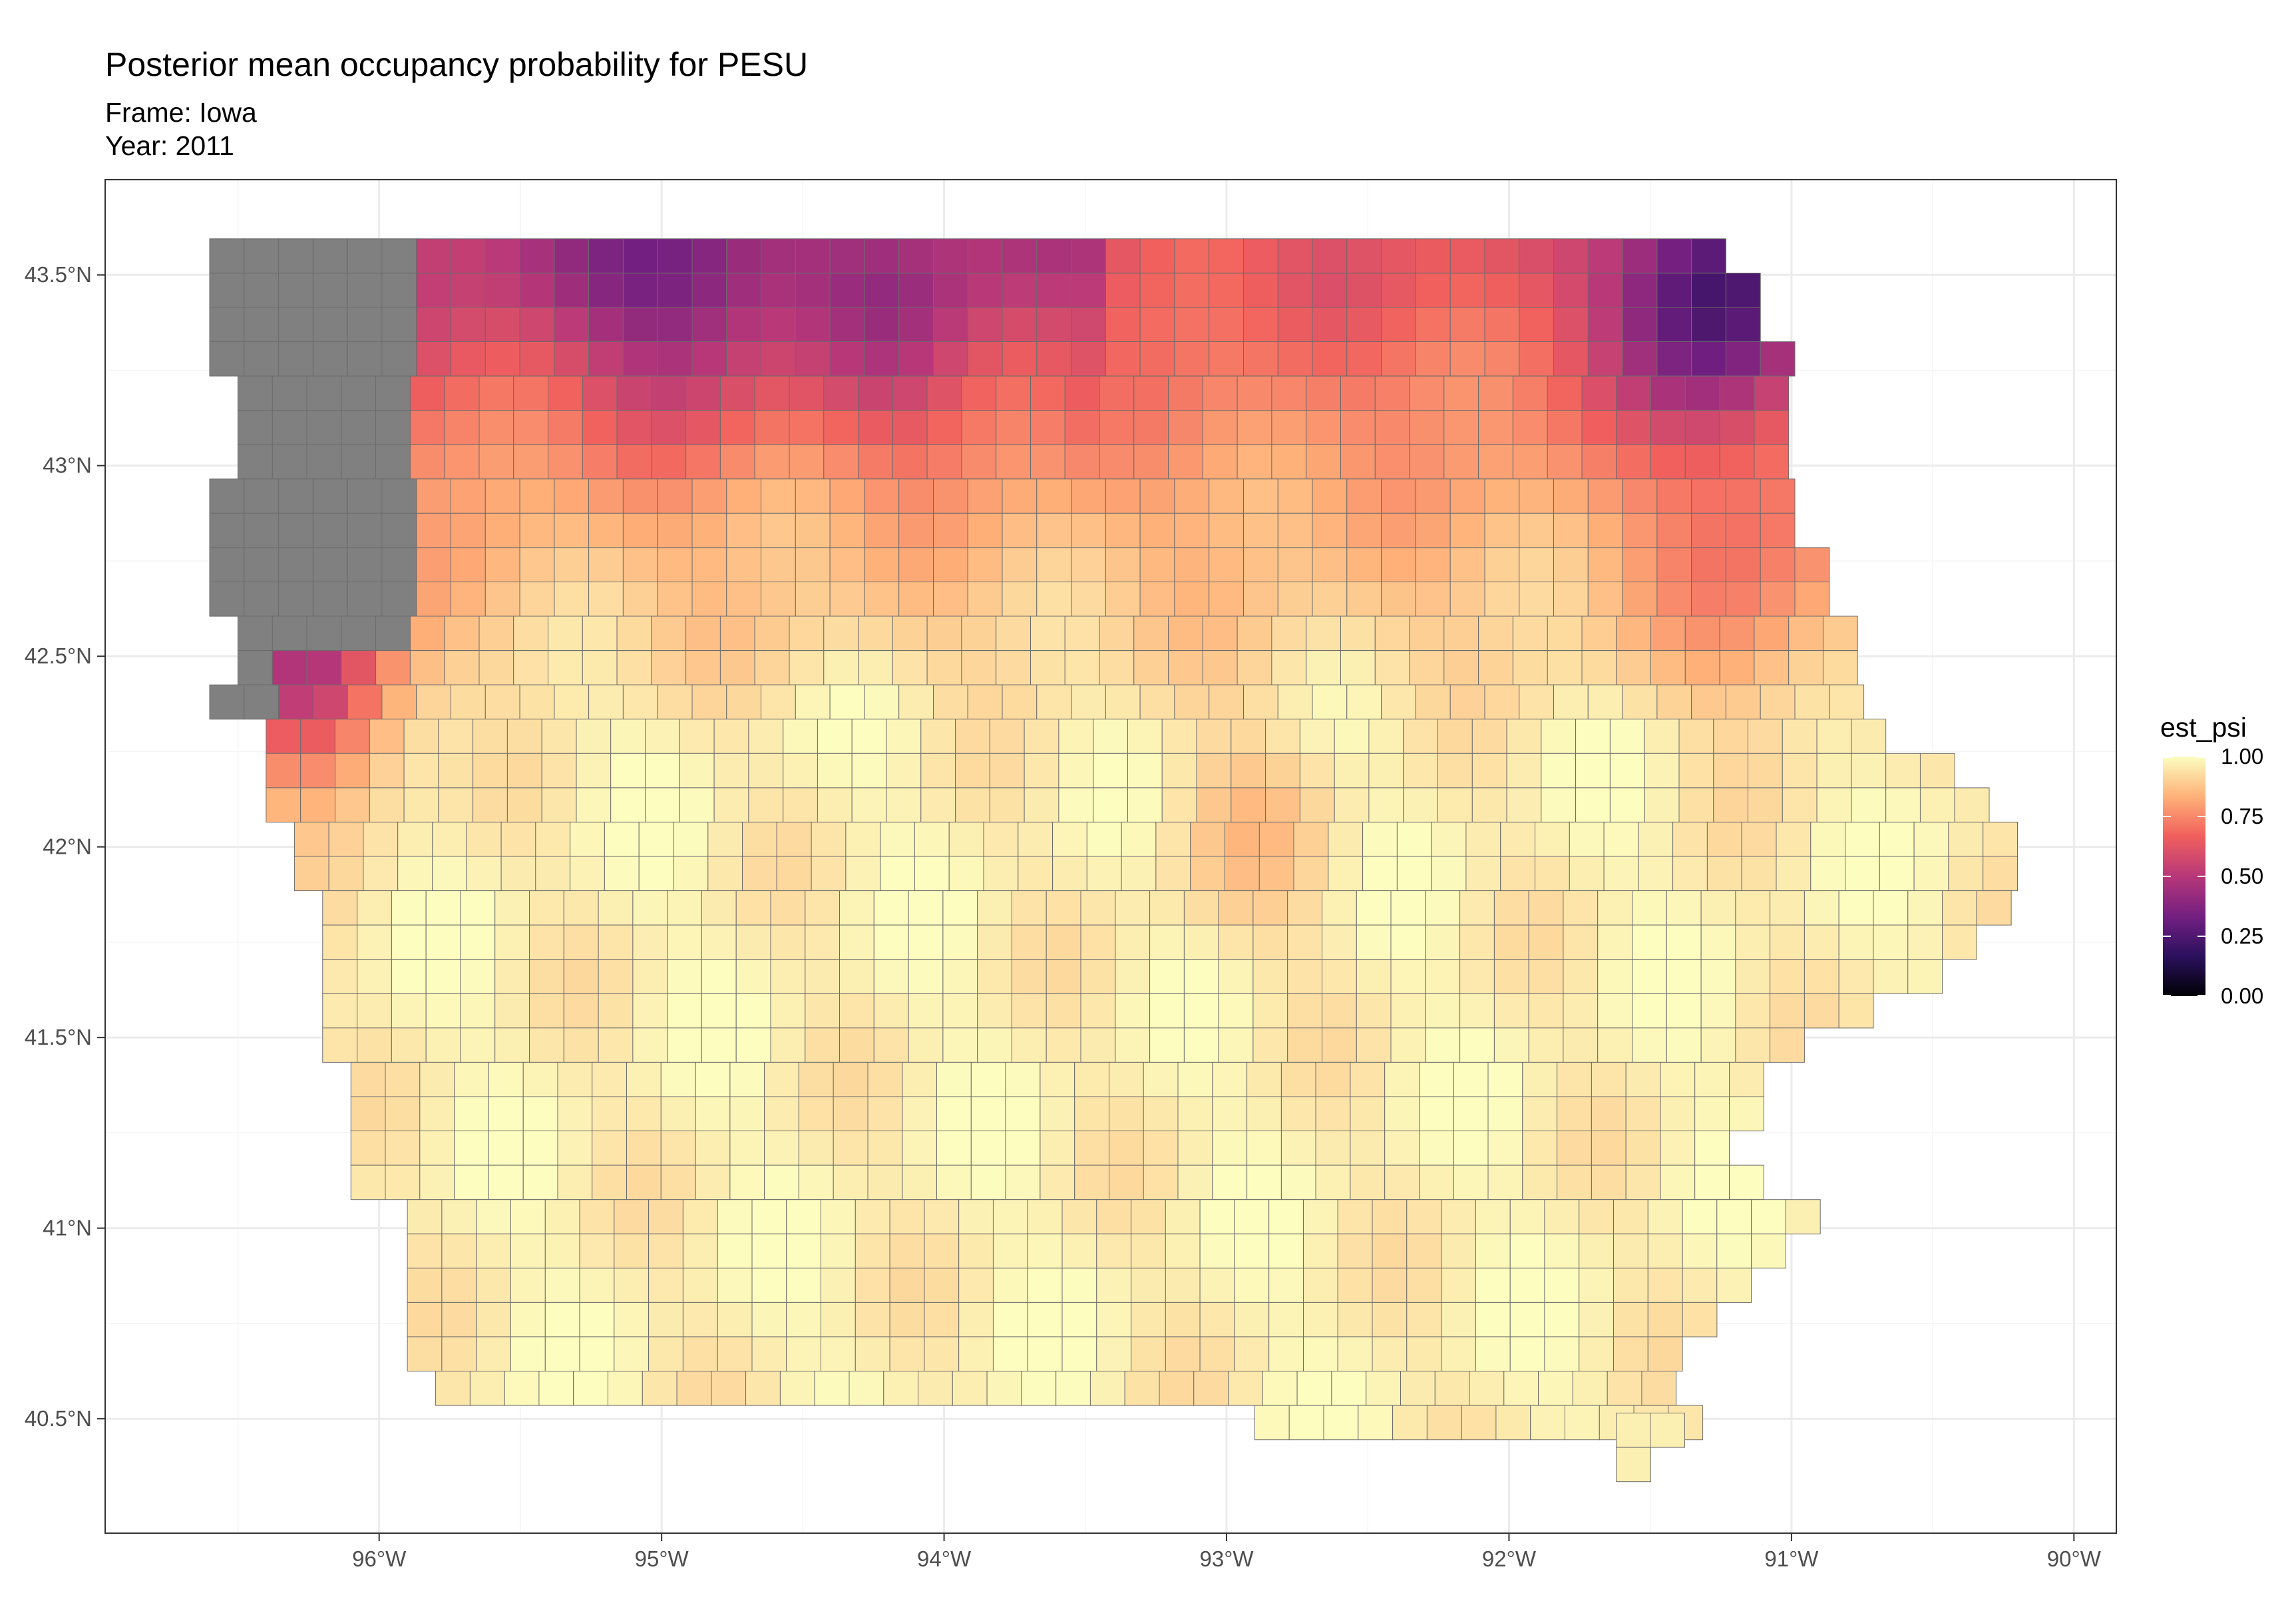 The height and width of the screenshot is (1615, 2296). What do you see at coordinates (2242, 816) in the screenshot?
I see `legend-tick-label: 0.75` at bounding box center [2242, 816].